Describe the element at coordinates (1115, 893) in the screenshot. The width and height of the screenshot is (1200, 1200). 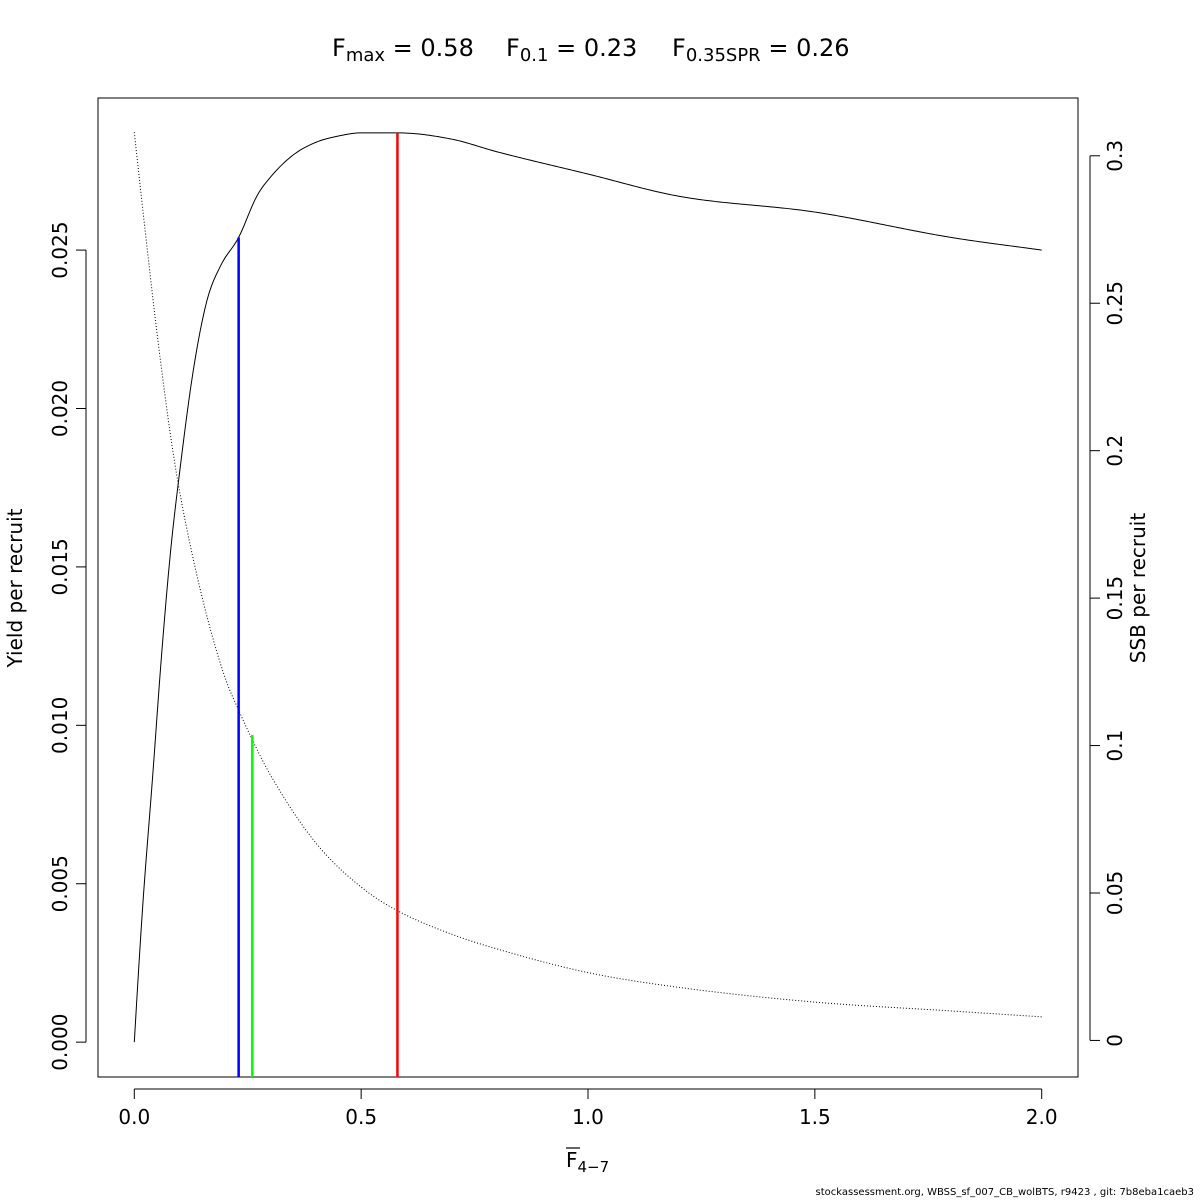
I see `y2-tick-label: 0.05` at that location.